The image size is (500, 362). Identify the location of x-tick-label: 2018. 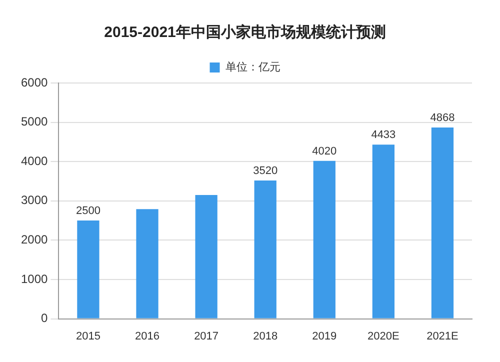
(265, 336).